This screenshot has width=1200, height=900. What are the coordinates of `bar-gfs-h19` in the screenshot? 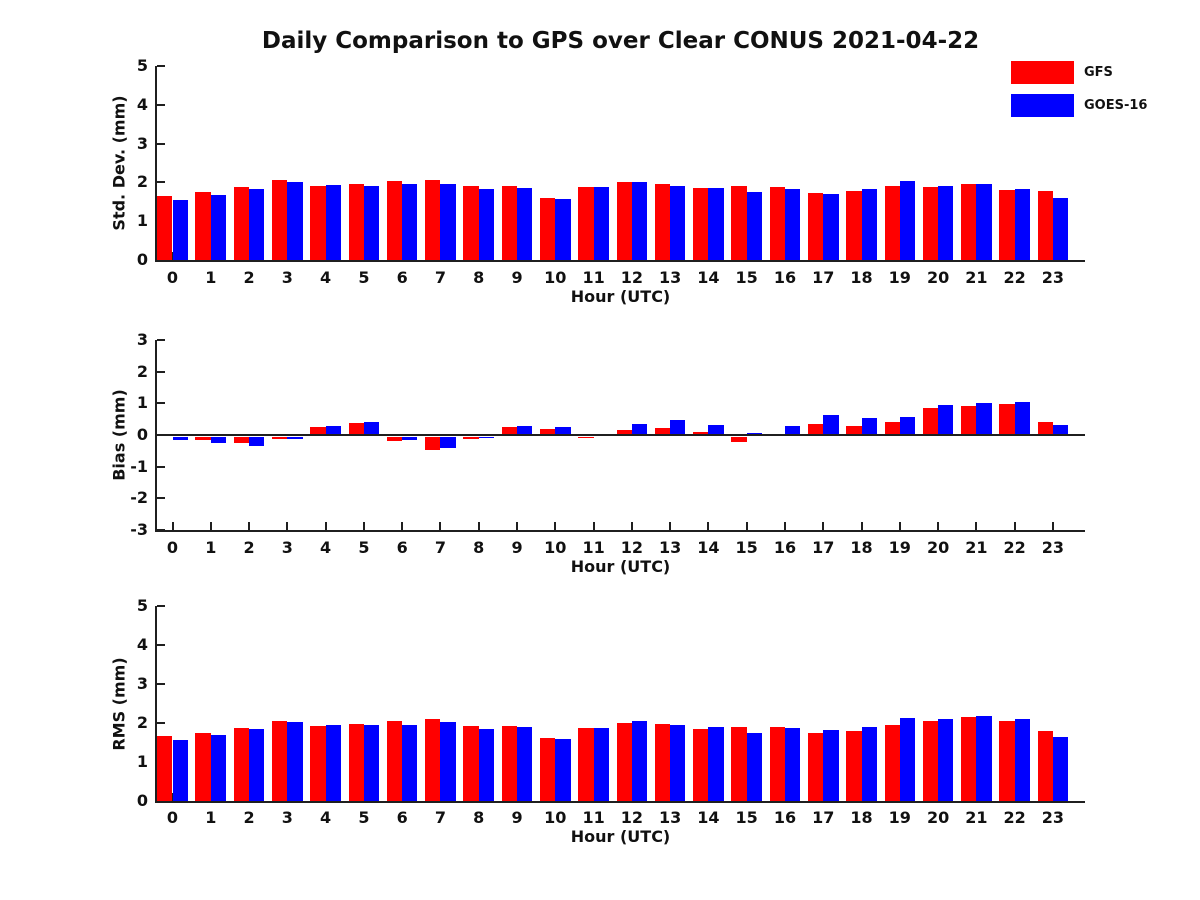 It's located at (892, 222).